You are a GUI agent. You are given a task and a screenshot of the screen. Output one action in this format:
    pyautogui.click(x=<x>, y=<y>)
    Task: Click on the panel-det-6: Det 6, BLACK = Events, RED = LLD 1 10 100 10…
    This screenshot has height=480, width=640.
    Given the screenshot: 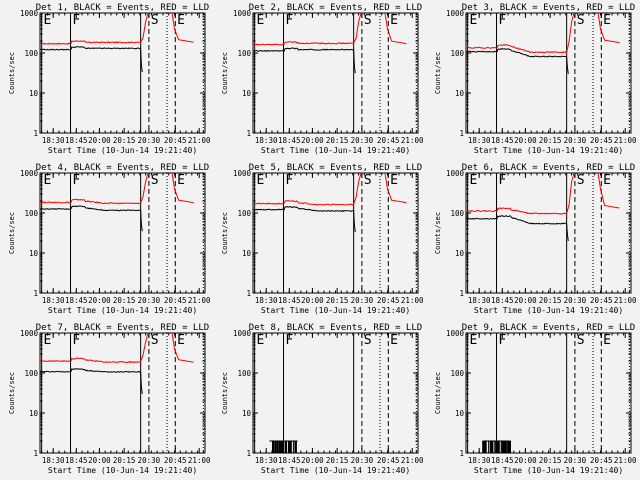 What is the action you would take?
    pyautogui.click(x=535, y=239)
    